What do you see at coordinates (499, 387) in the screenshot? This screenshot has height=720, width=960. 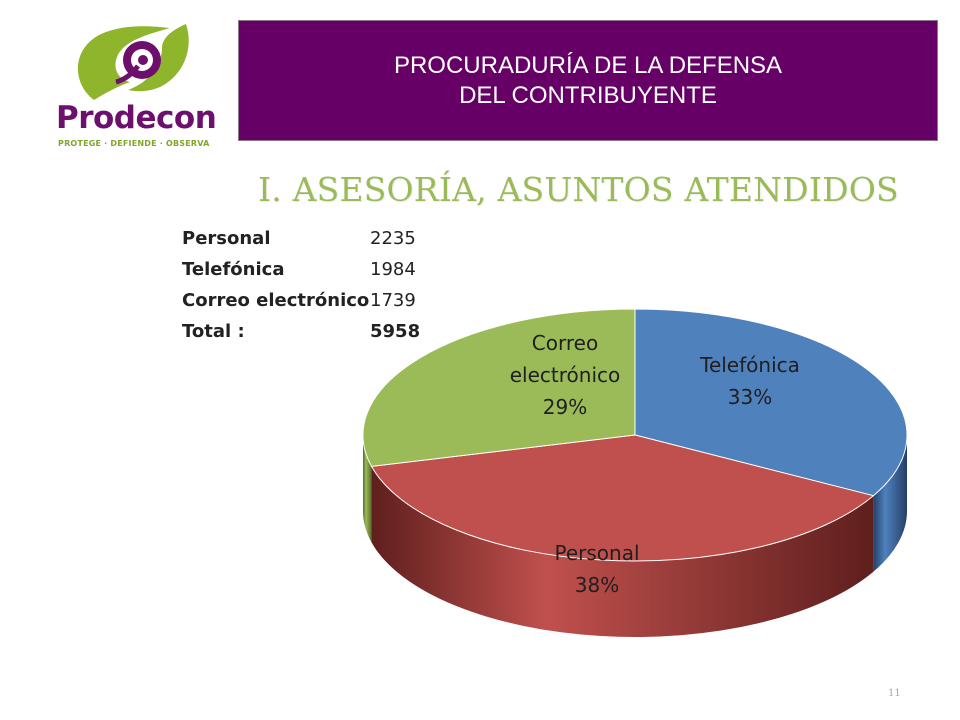 I see `pie-slice-correo-electrónico` at bounding box center [499, 387].